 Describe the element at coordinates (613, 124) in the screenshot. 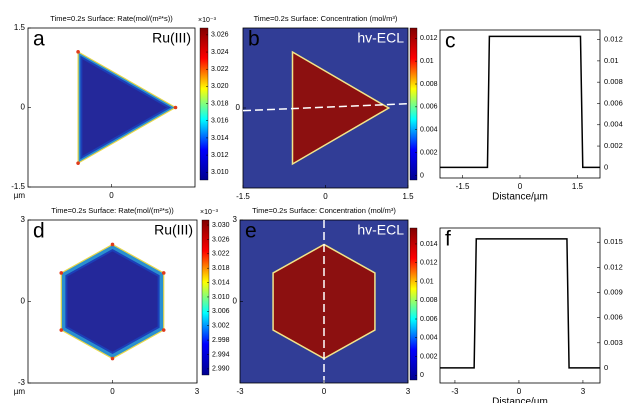

I see `y-tick-label: 0.004` at that location.